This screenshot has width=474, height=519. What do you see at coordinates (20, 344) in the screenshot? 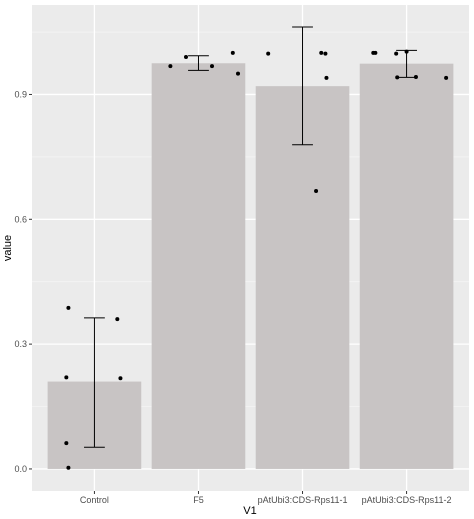
I see `y-tick-label: 0.3` at bounding box center [20, 344].